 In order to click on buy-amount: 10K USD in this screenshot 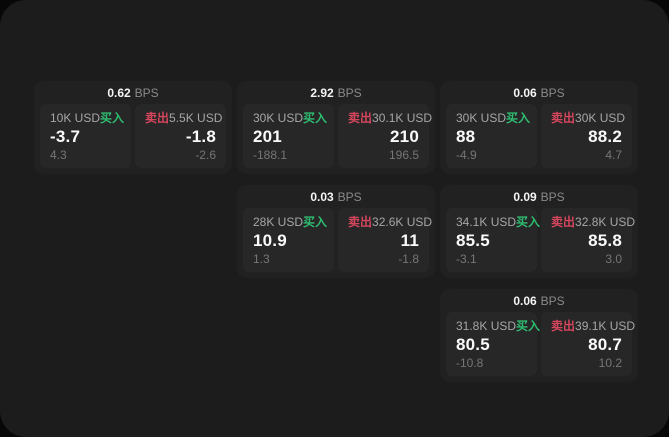, I will do `click(75, 118)`.